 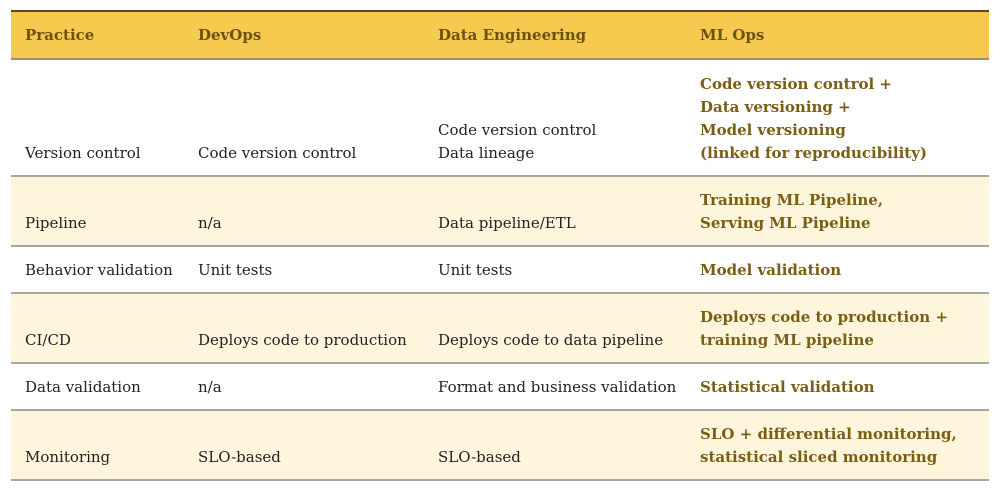 I want to click on cell-ml-ops: Model validation, so click(x=837, y=270).